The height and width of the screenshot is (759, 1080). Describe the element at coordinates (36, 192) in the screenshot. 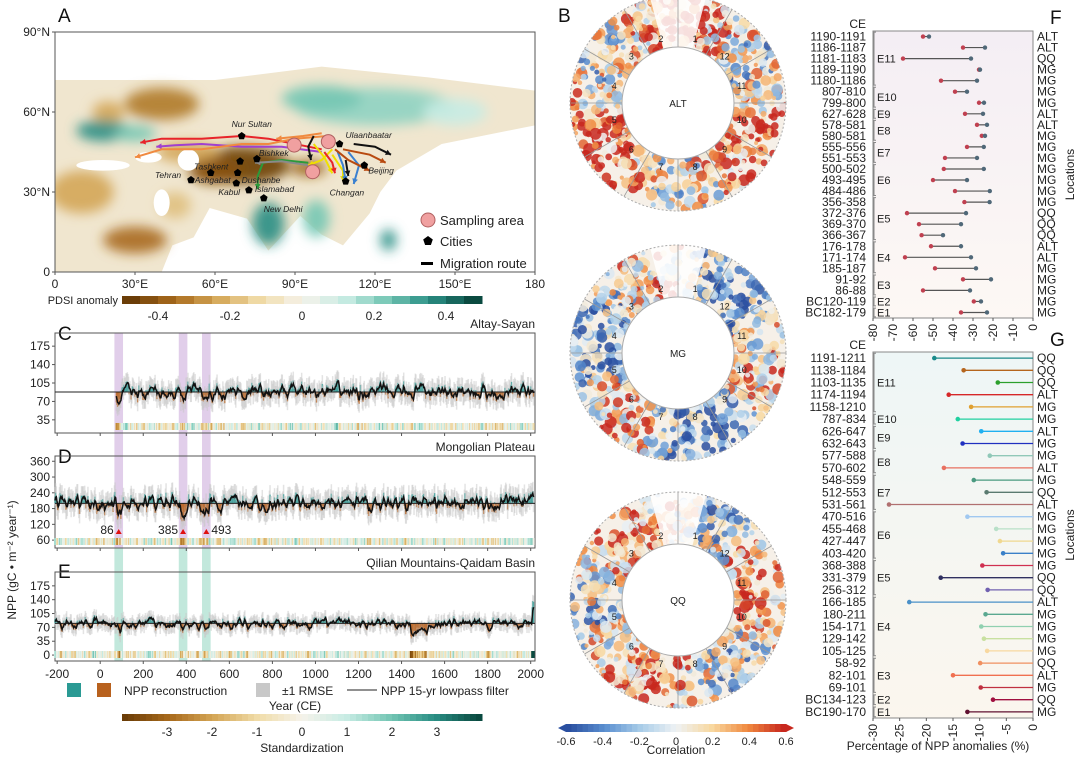

I see `lat-tick-label: 30°N` at that location.